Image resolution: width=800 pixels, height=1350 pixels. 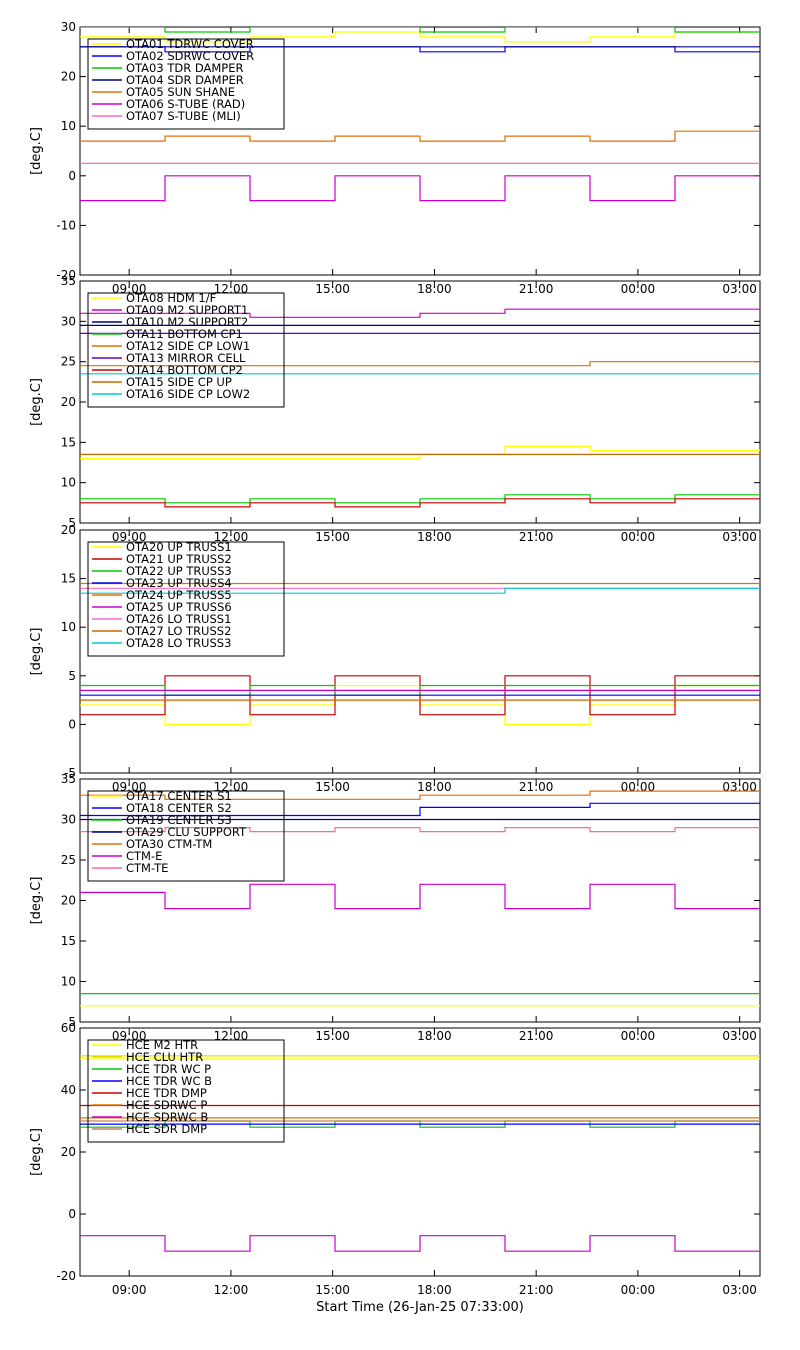 I want to click on legend-entry: OTA08 HDM 1/F, so click(x=171, y=298).